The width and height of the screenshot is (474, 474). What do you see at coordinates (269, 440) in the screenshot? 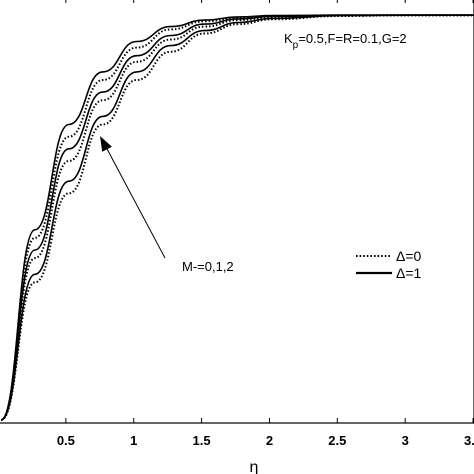
I see `x-tick-label-3: 2` at bounding box center [269, 440].